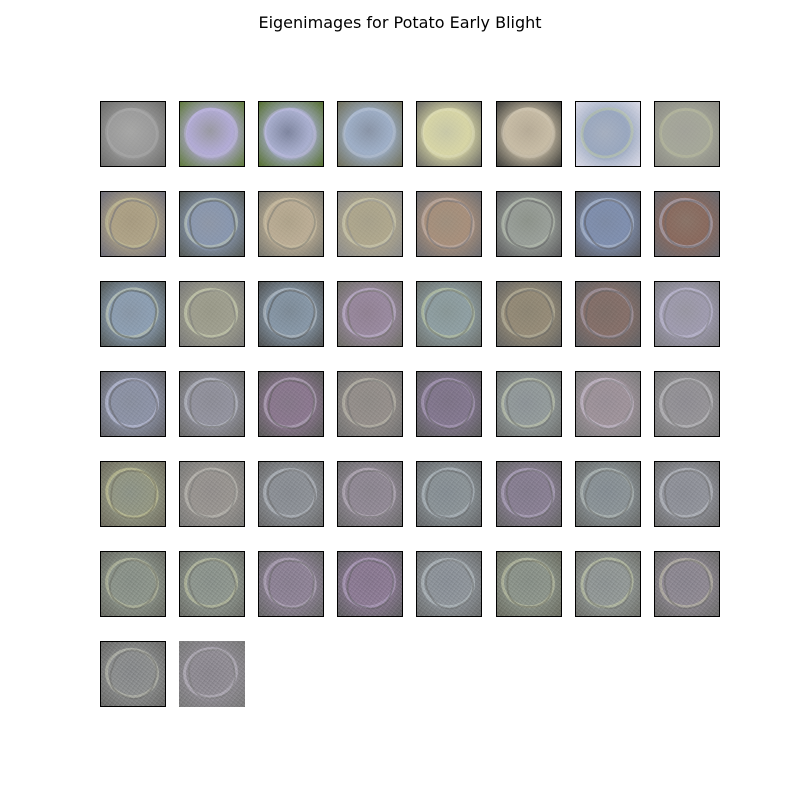  Describe the element at coordinates (400, 22) in the screenshot. I see `figure-title: Eigenimages for Potato Early Blight` at that location.